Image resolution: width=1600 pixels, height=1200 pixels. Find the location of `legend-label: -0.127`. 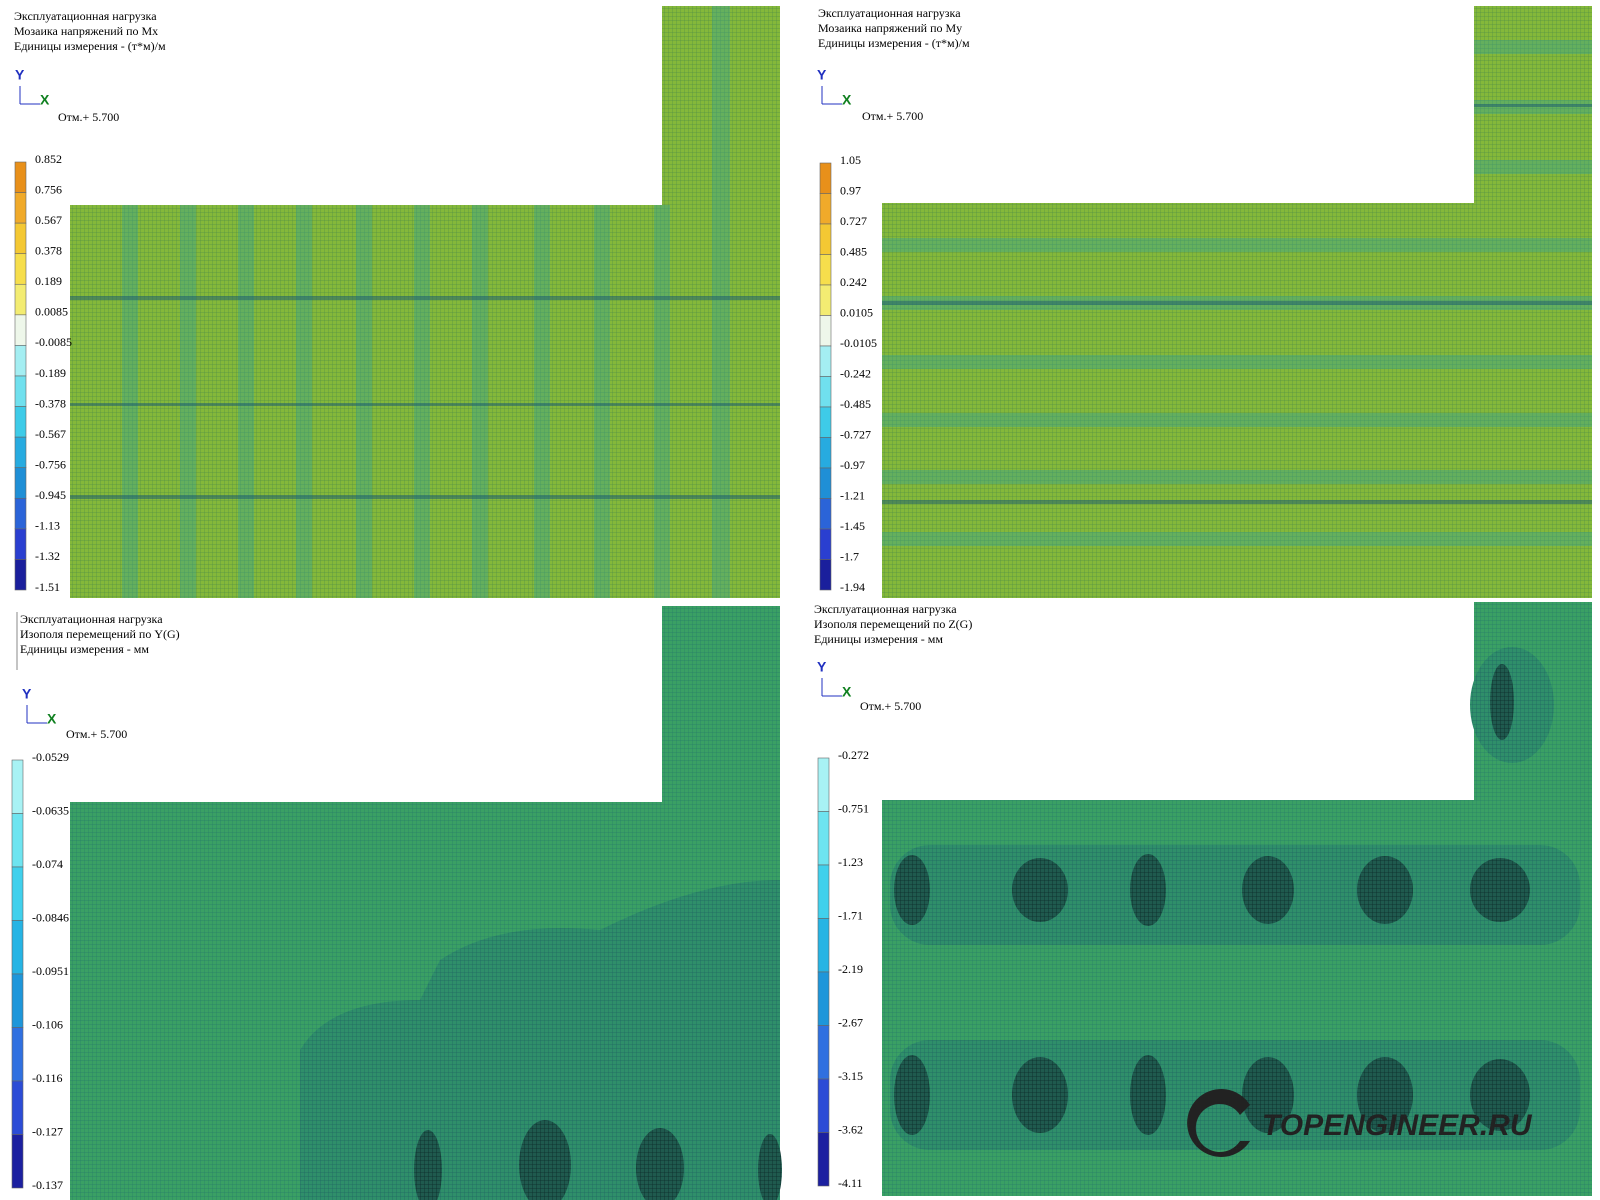

legend-label: -0.127 is located at coordinates (47, 1131).